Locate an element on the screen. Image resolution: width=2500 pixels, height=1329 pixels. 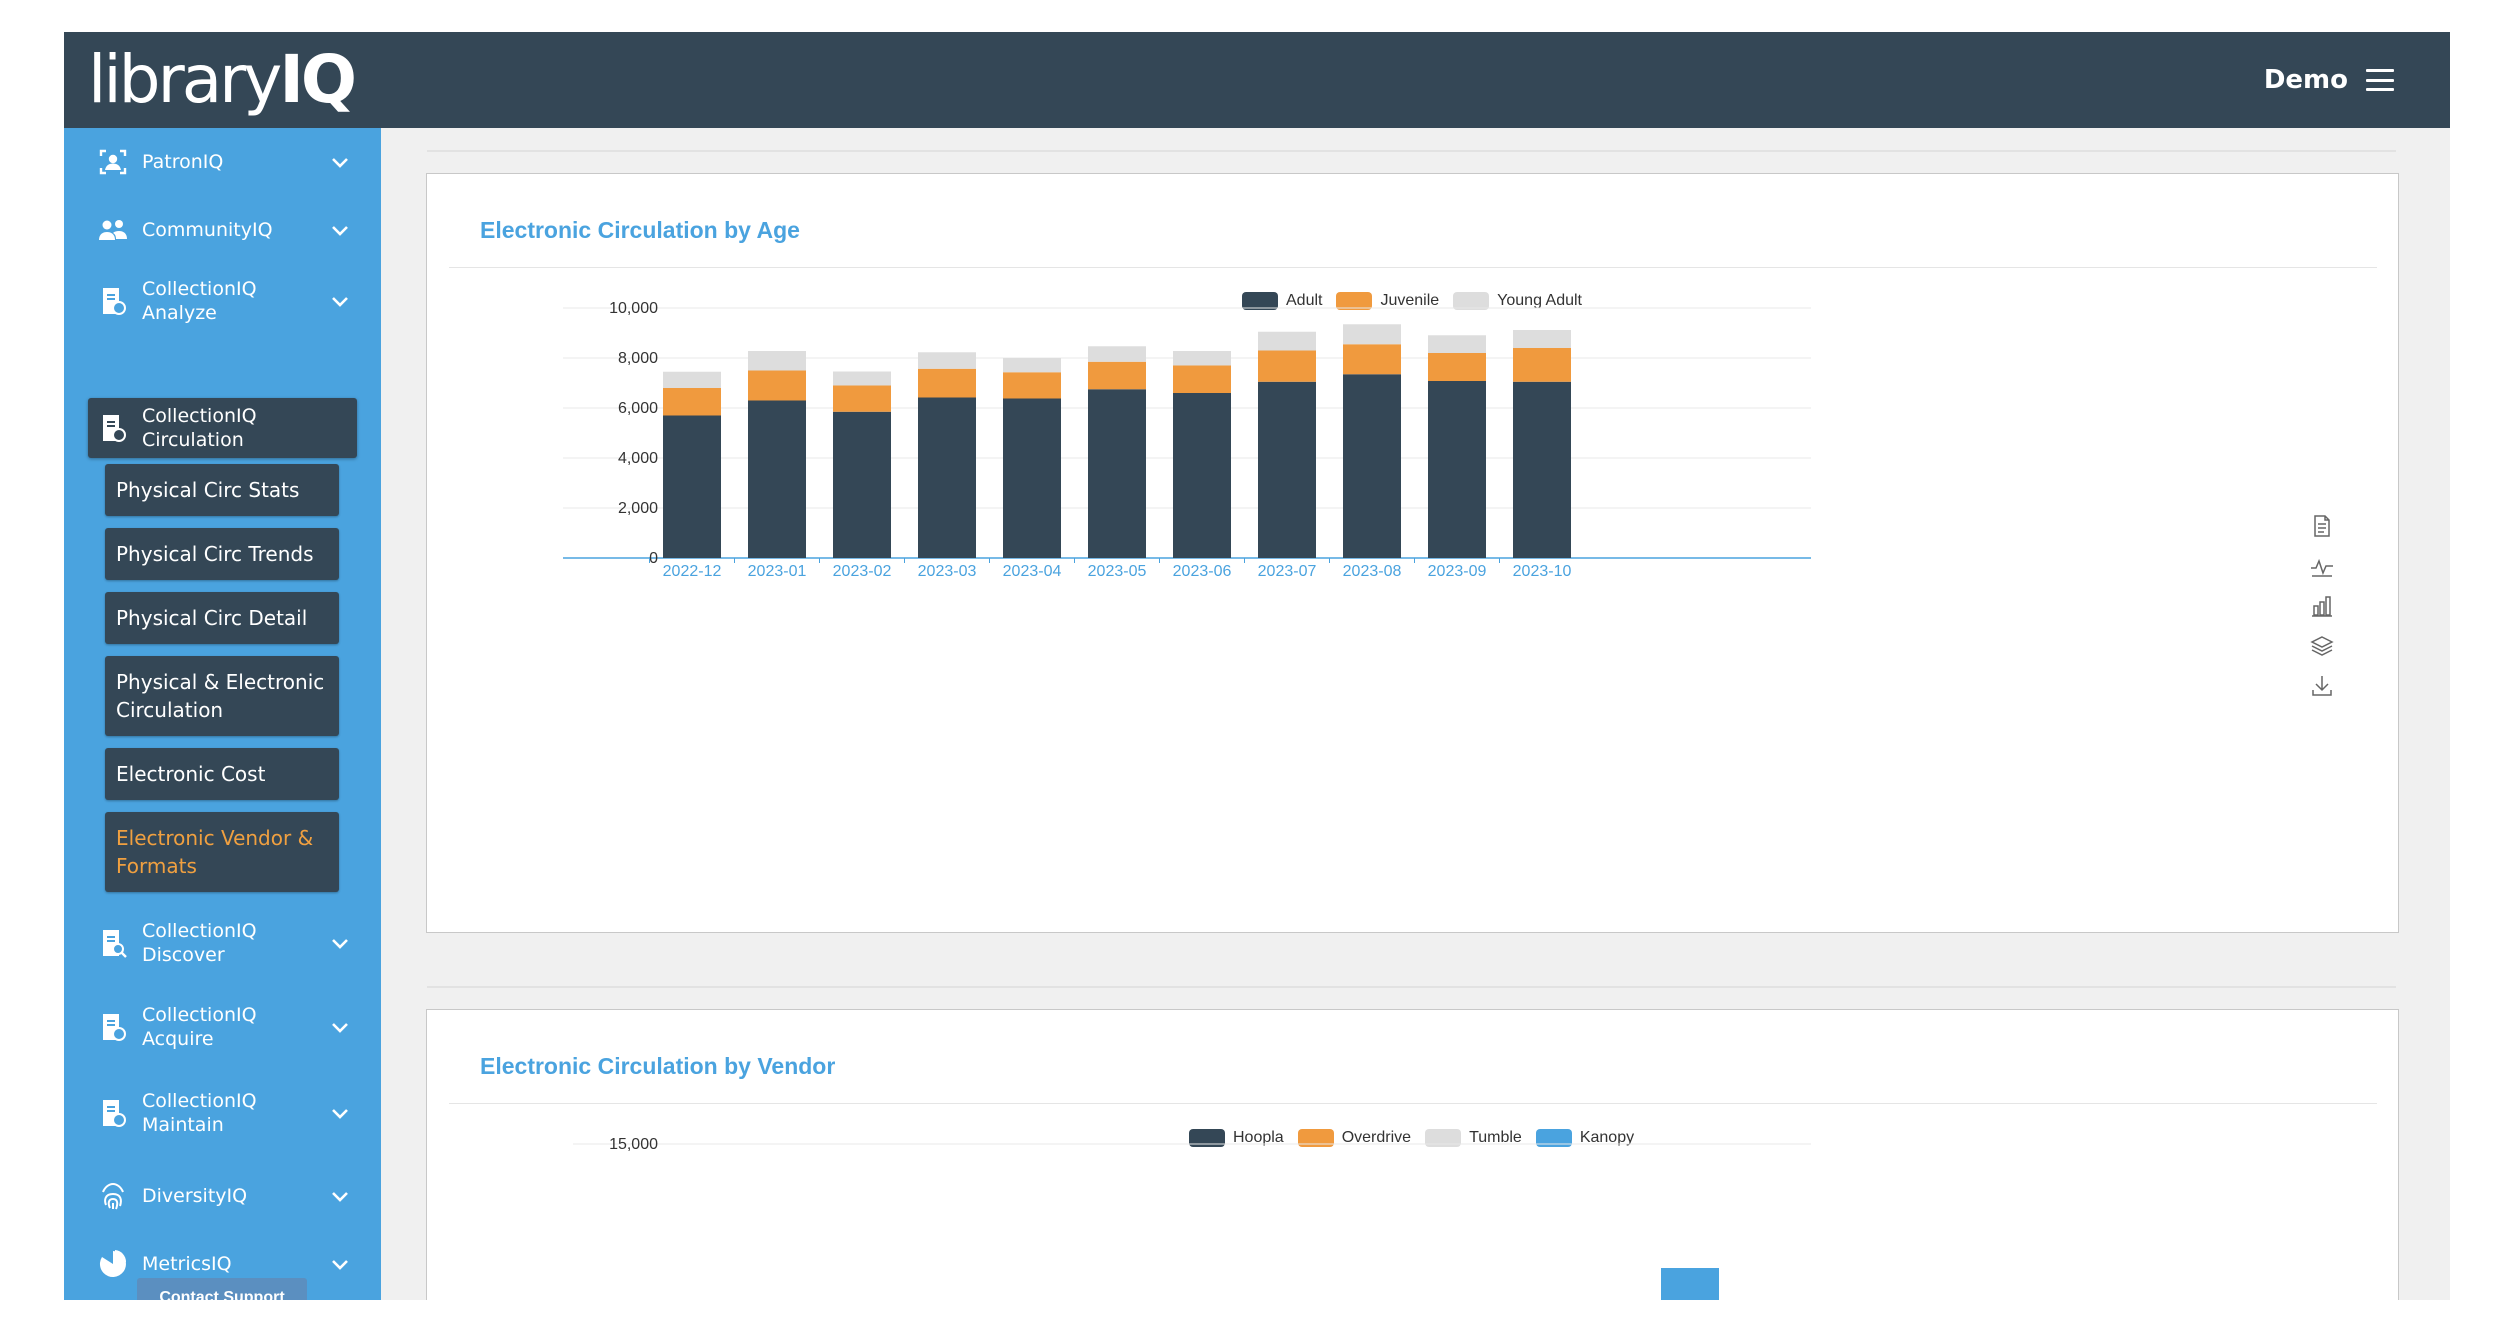
sidebar-item-communityiq: CommunityIQ is located at coordinates (222, 230).